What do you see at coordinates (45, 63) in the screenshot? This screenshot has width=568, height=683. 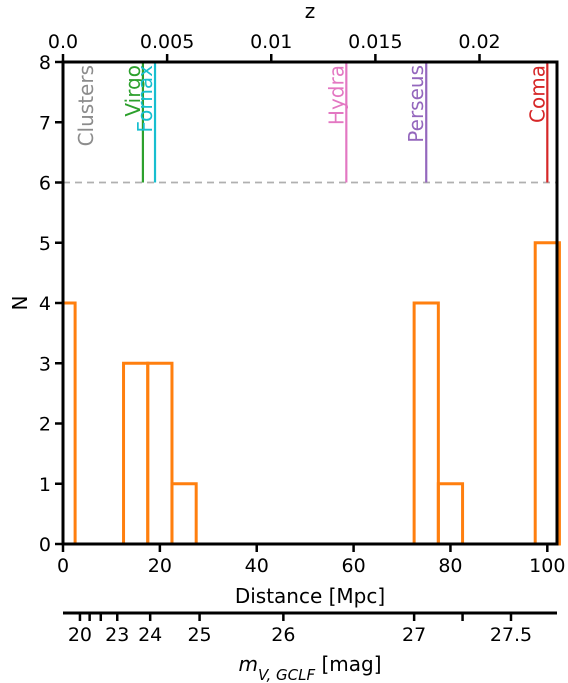 I see `y-tick-label: 8` at bounding box center [45, 63].